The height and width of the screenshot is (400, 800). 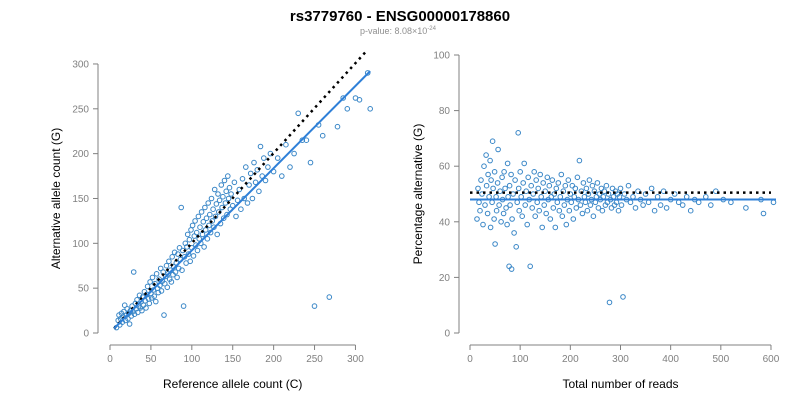 What do you see at coordinates (670, 359) in the screenshot?
I see `x-tick-label: 400` at bounding box center [670, 359].